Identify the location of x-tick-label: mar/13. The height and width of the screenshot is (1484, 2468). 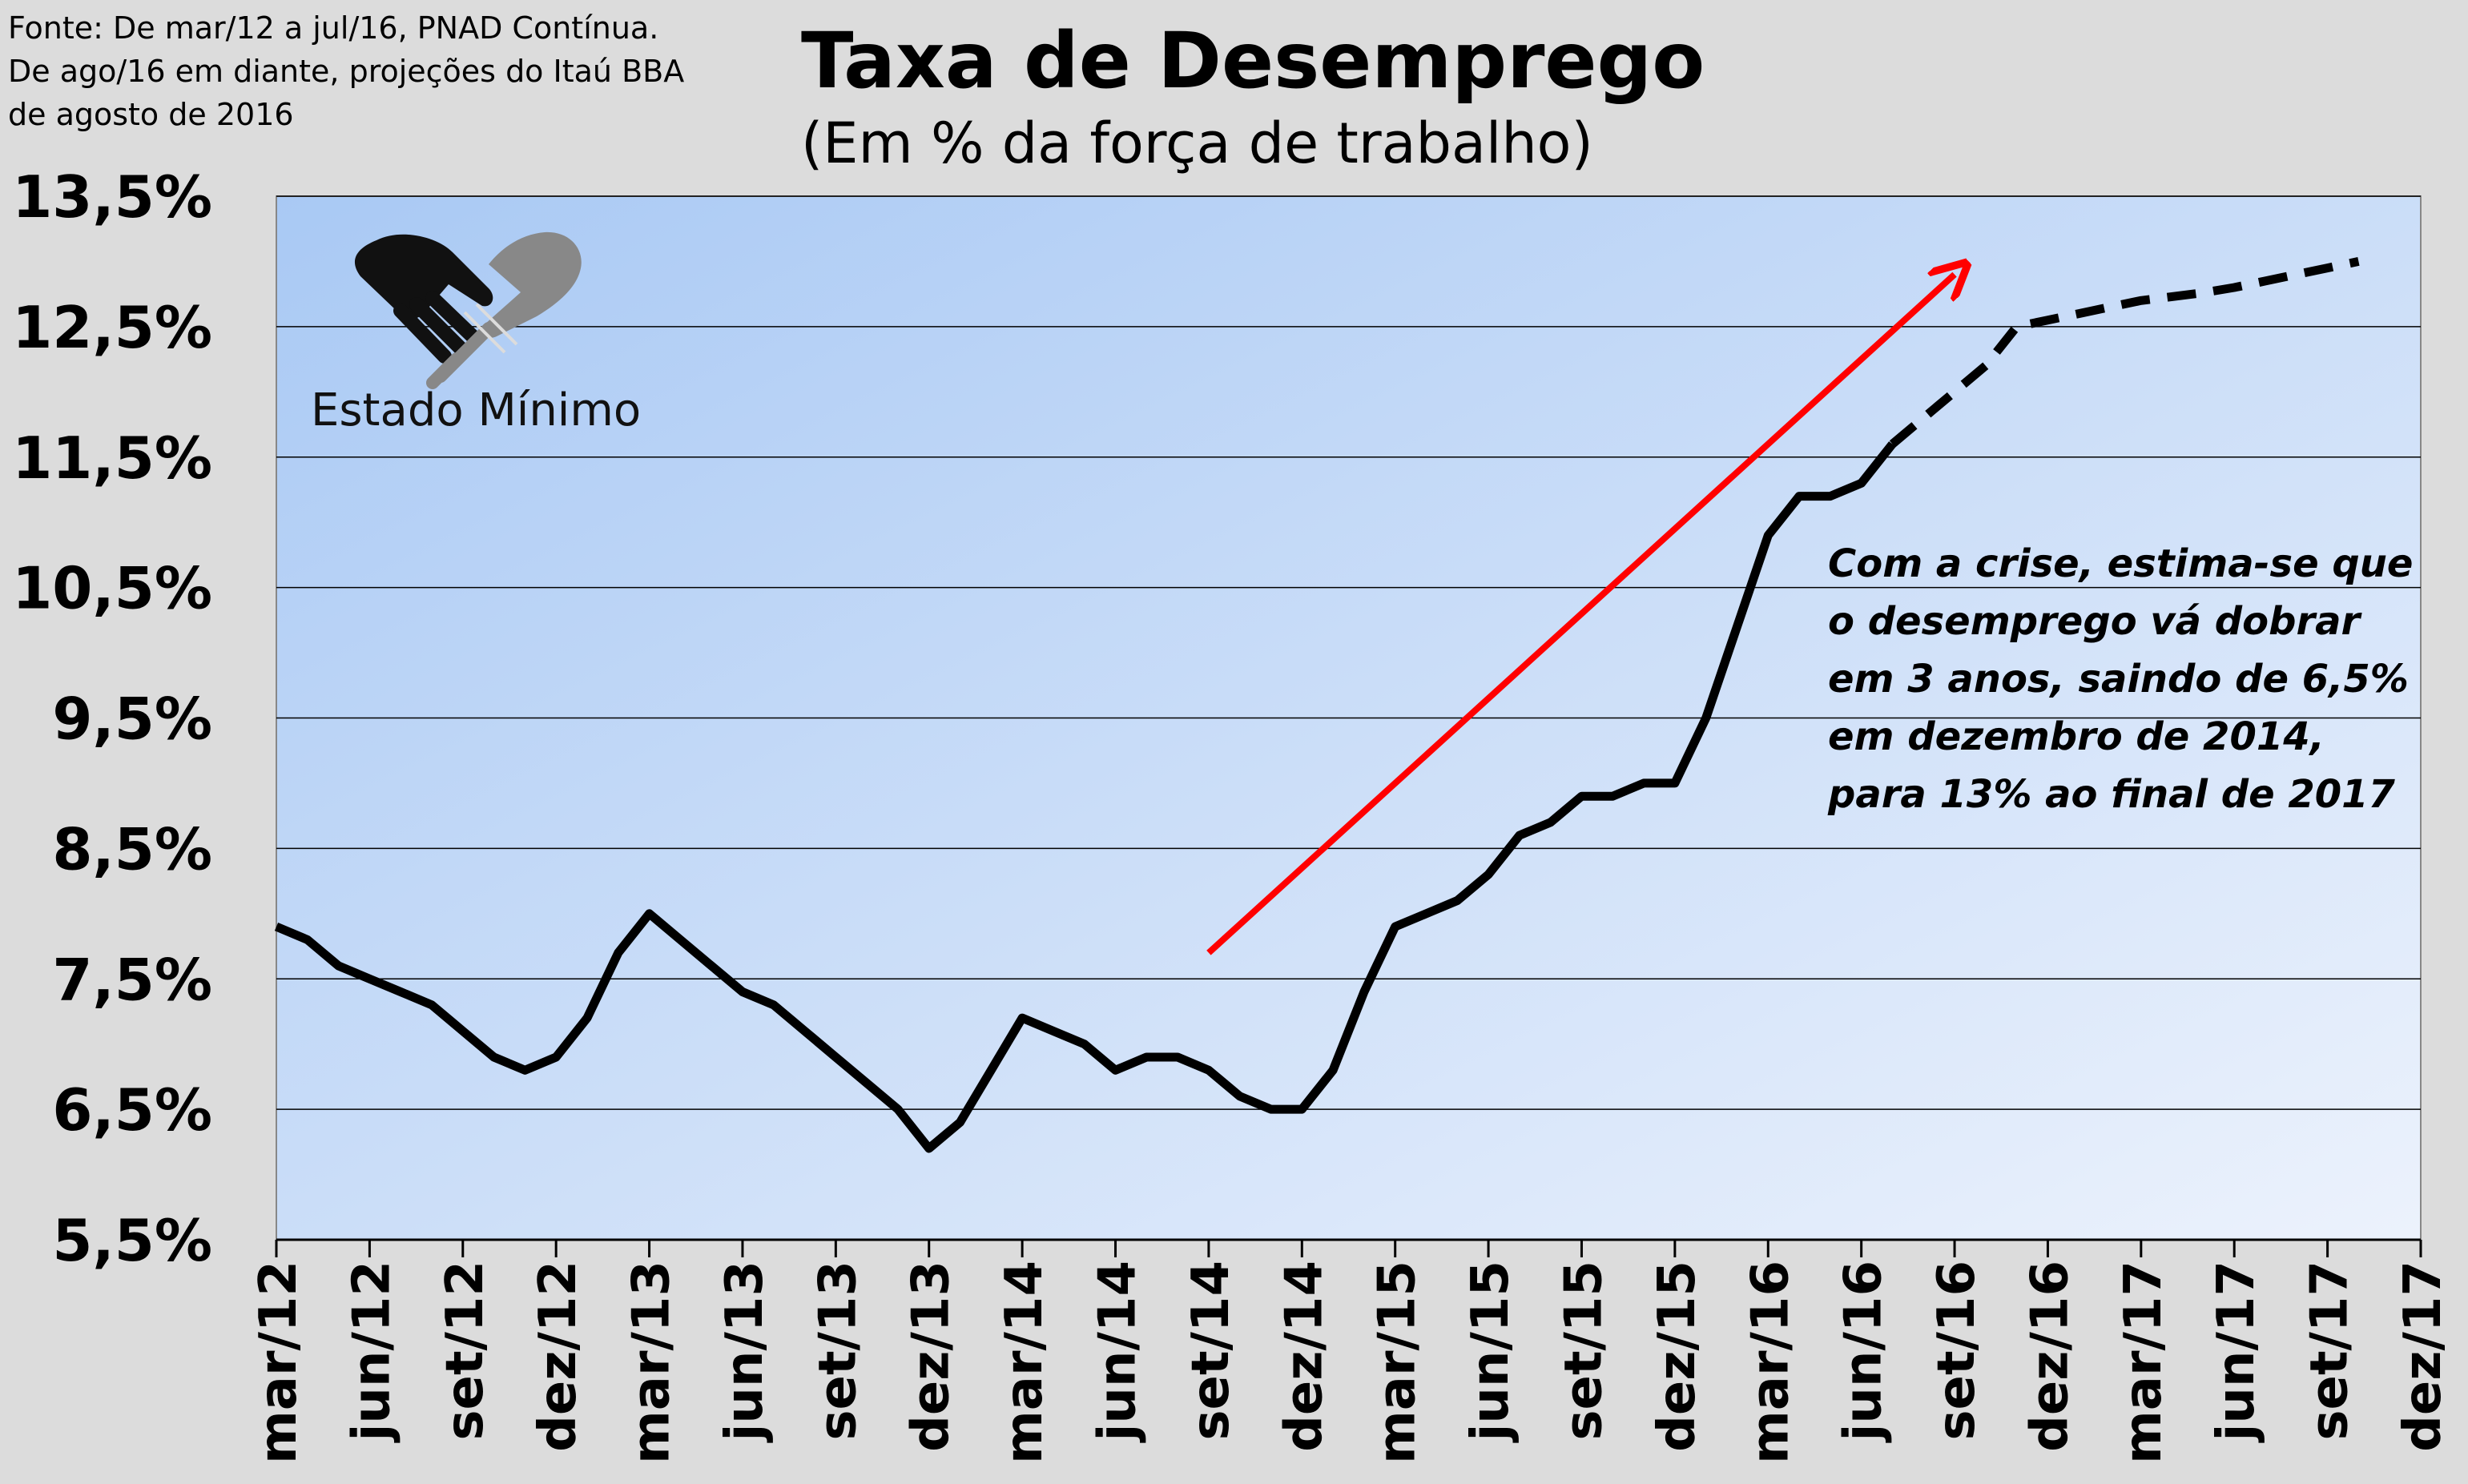
(652, 1362).